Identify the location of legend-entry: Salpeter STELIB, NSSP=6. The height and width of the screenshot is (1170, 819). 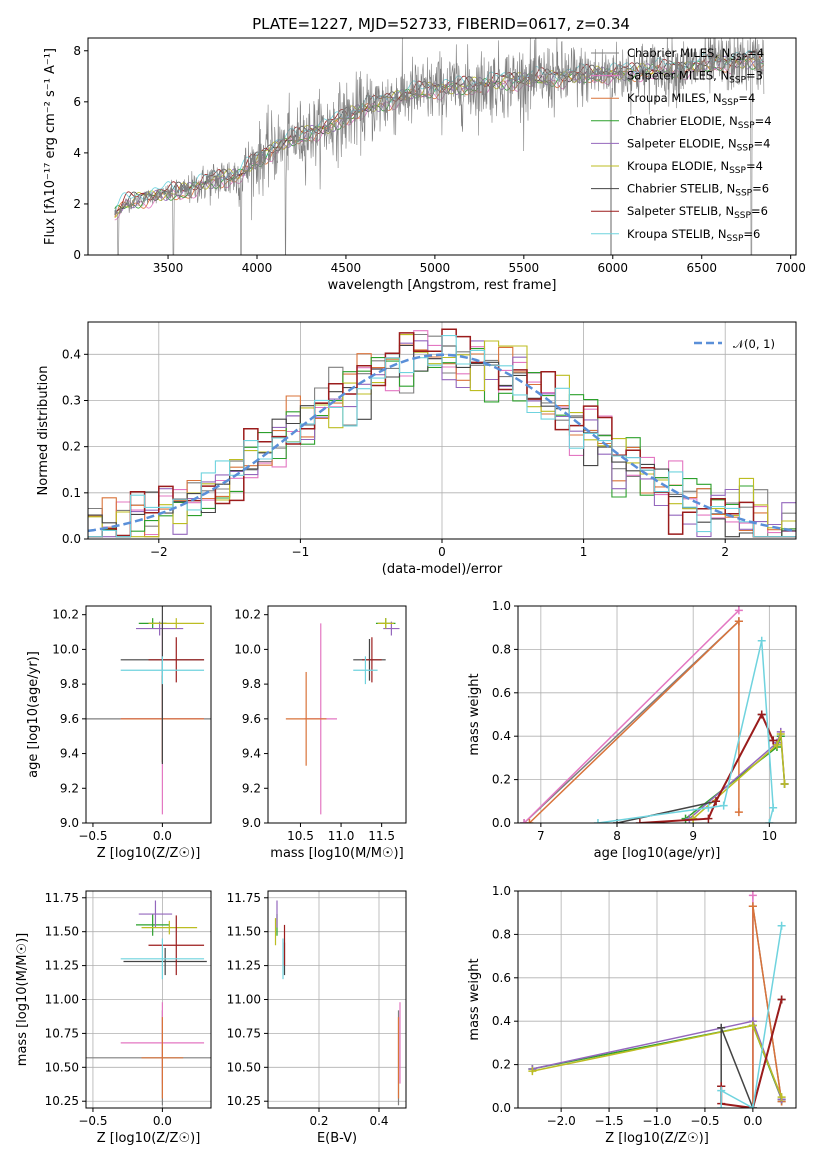
(697, 212).